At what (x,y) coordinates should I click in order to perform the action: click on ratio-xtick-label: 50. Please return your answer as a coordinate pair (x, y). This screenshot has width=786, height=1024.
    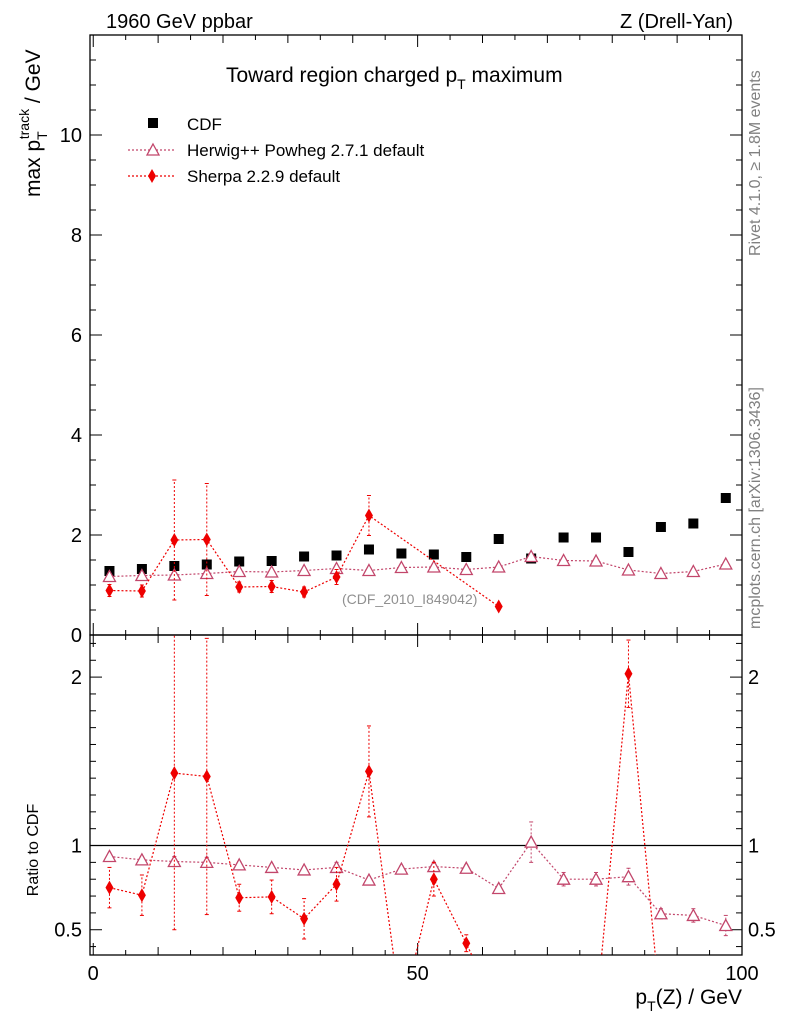
    Looking at the image, I should click on (417, 974).